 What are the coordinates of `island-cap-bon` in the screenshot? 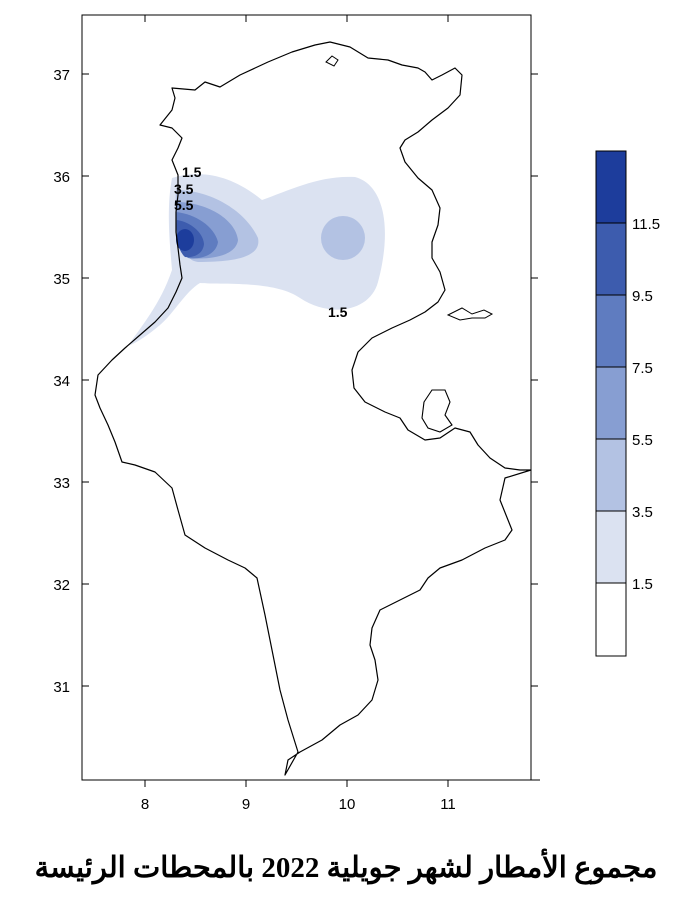 It's located at (332, 61).